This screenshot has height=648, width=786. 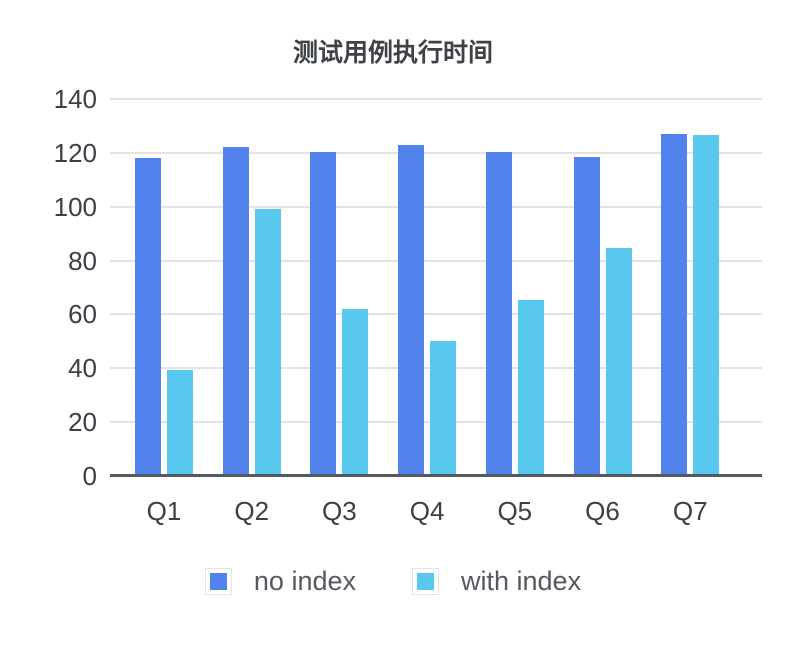 I want to click on x-axis-line, so click(x=436, y=475).